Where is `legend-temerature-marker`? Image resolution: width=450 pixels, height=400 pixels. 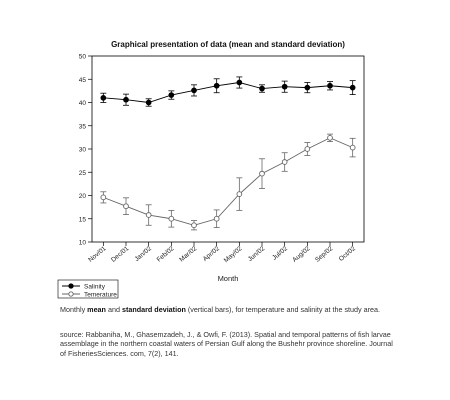
legend-temerature-marker is located at coordinates (71, 294).